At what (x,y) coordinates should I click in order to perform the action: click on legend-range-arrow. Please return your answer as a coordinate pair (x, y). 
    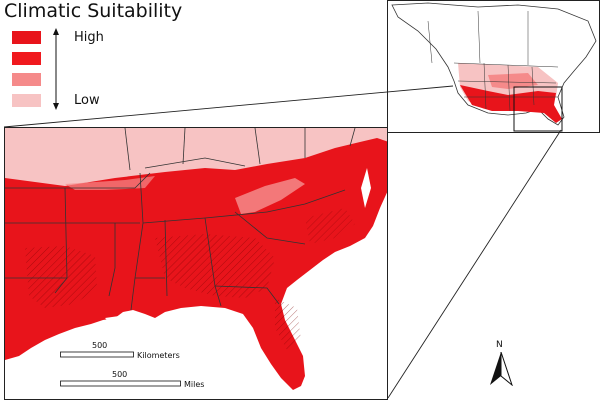
    Looking at the image, I should click on (56, 69).